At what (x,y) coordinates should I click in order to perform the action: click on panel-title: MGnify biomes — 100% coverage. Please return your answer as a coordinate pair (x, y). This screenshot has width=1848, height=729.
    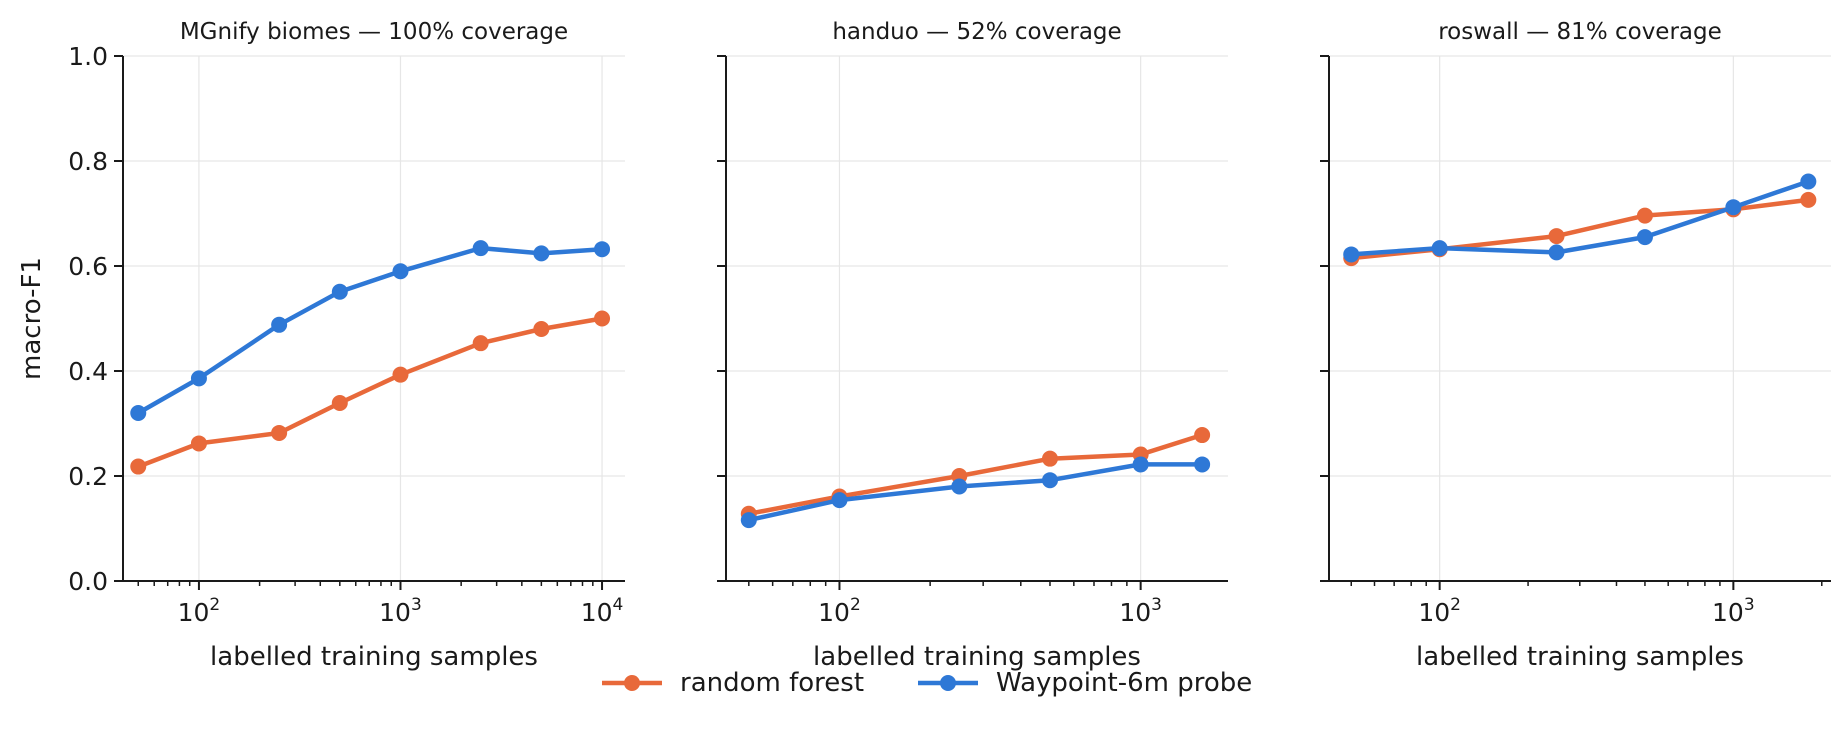
    Looking at the image, I should click on (374, 32).